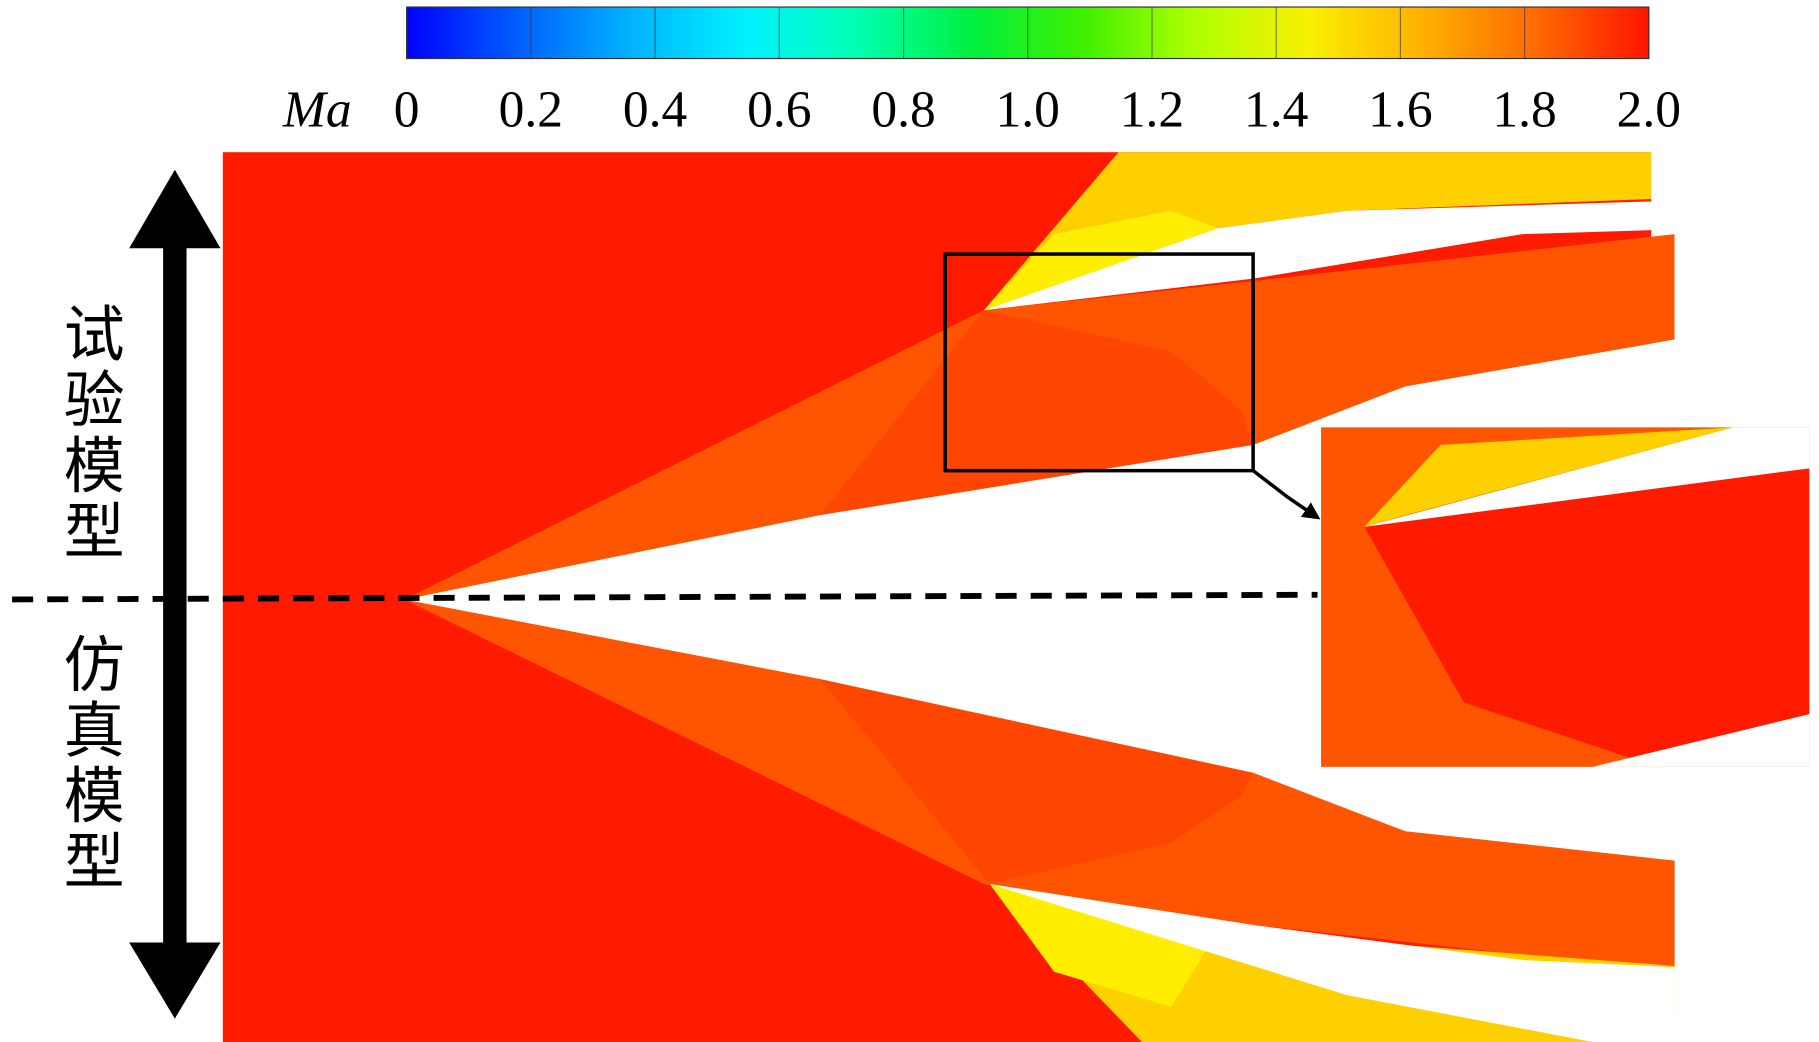  I want to click on bottom-label: 仿真模型, so click(88, 763).